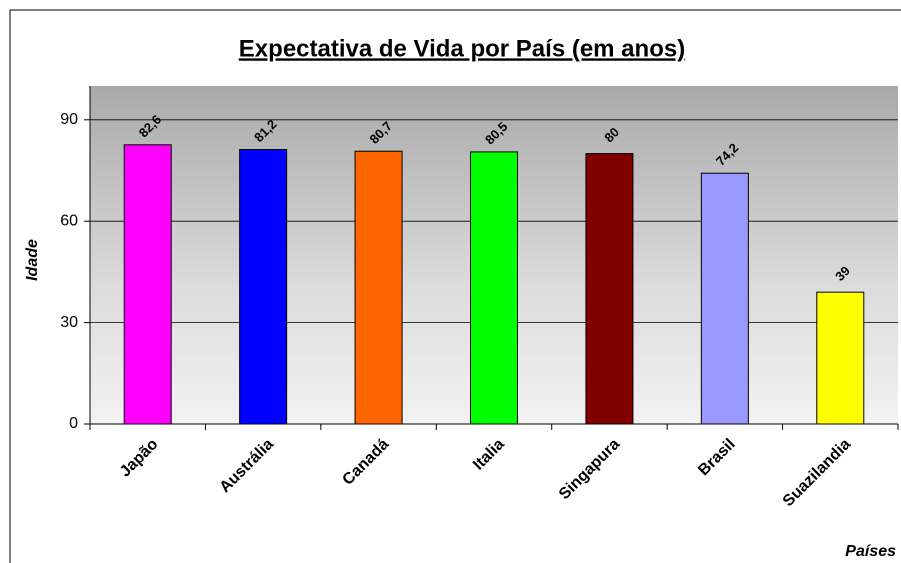 The width and height of the screenshot is (901, 563). Describe the element at coordinates (73, 423) in the screenshot. I see `y-tick-label: 0` at that location.